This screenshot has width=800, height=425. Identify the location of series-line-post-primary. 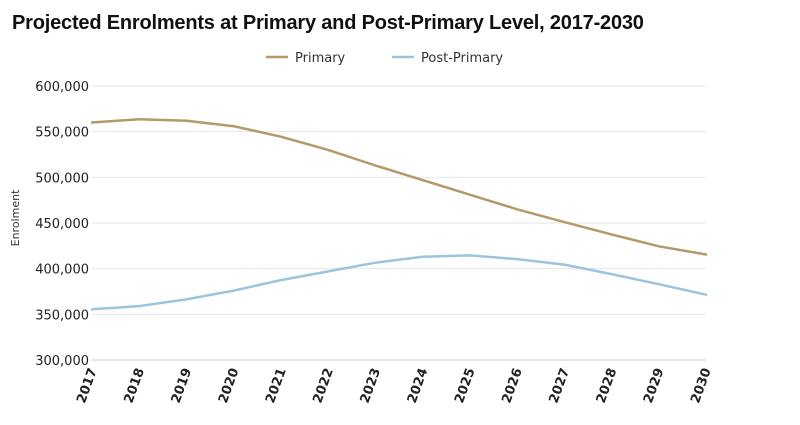
(399, 282).